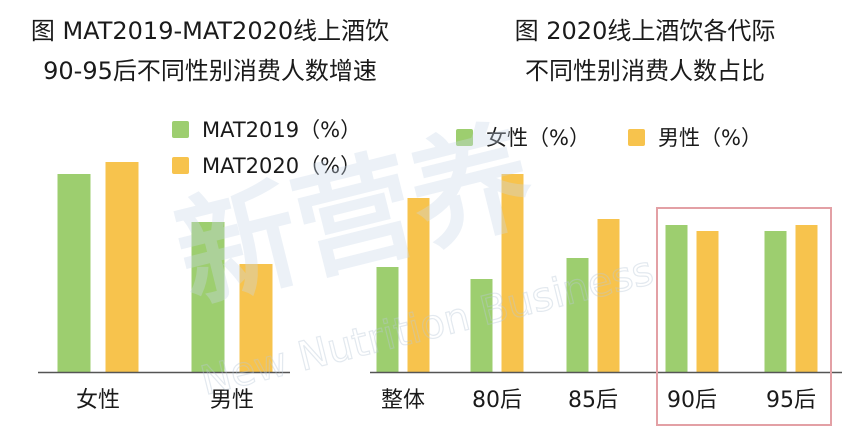  I want to click on legend-label: MAT2019（%）, so click(282, 130).